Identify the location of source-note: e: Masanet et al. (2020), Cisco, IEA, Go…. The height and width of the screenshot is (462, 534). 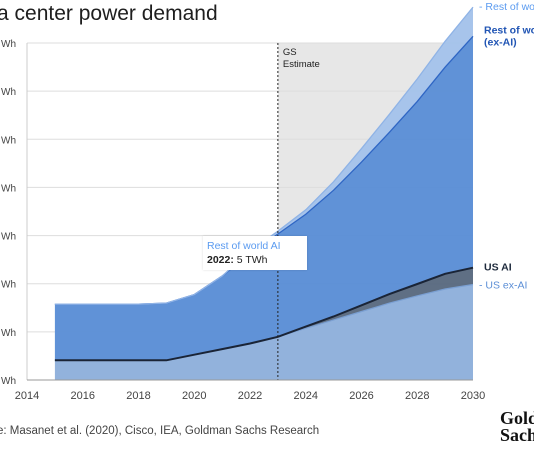
(160, 431).